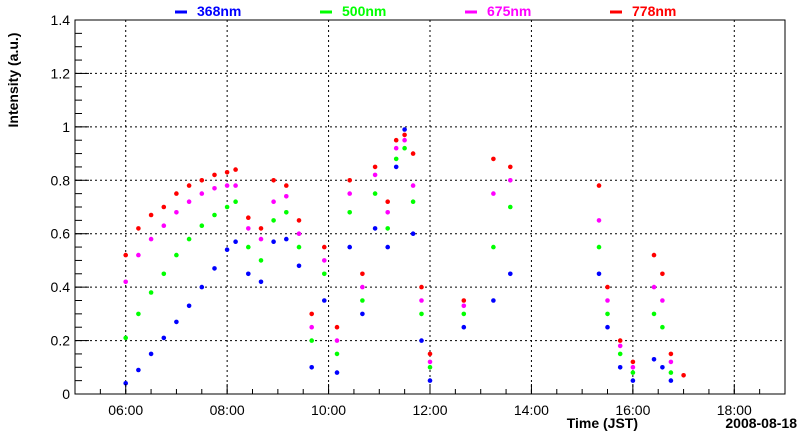  I want to click on x-tick-label: 16:00, so click(632, 410).